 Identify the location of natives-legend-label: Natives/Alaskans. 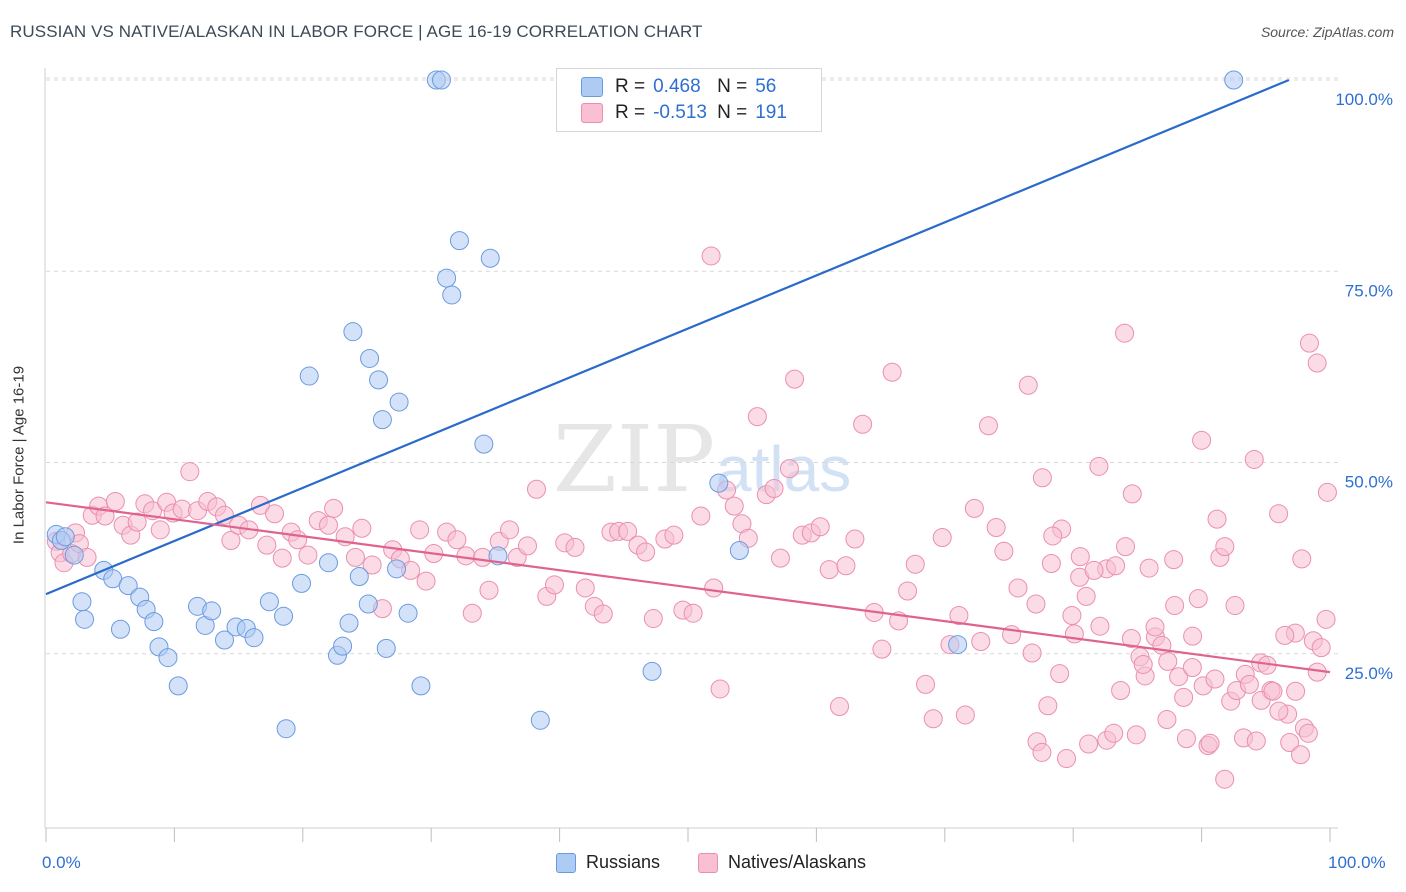
(797, 862).